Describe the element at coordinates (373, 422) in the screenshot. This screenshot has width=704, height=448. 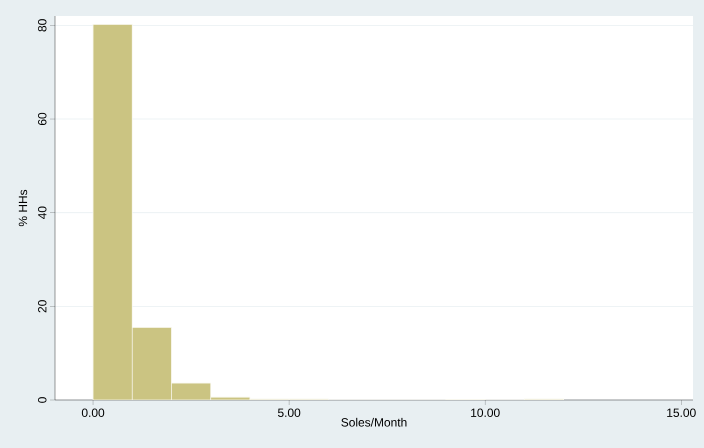
I see `x-axis-title: Soles/Month` at that location.